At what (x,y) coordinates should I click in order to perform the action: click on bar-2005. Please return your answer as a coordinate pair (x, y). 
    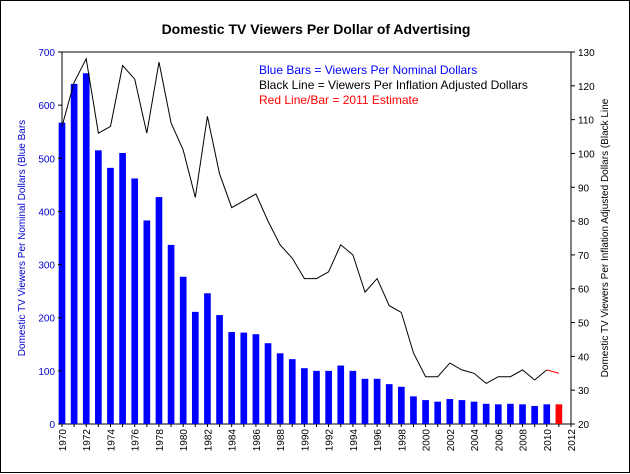
    Looking at the image, I should click on (486, 413).